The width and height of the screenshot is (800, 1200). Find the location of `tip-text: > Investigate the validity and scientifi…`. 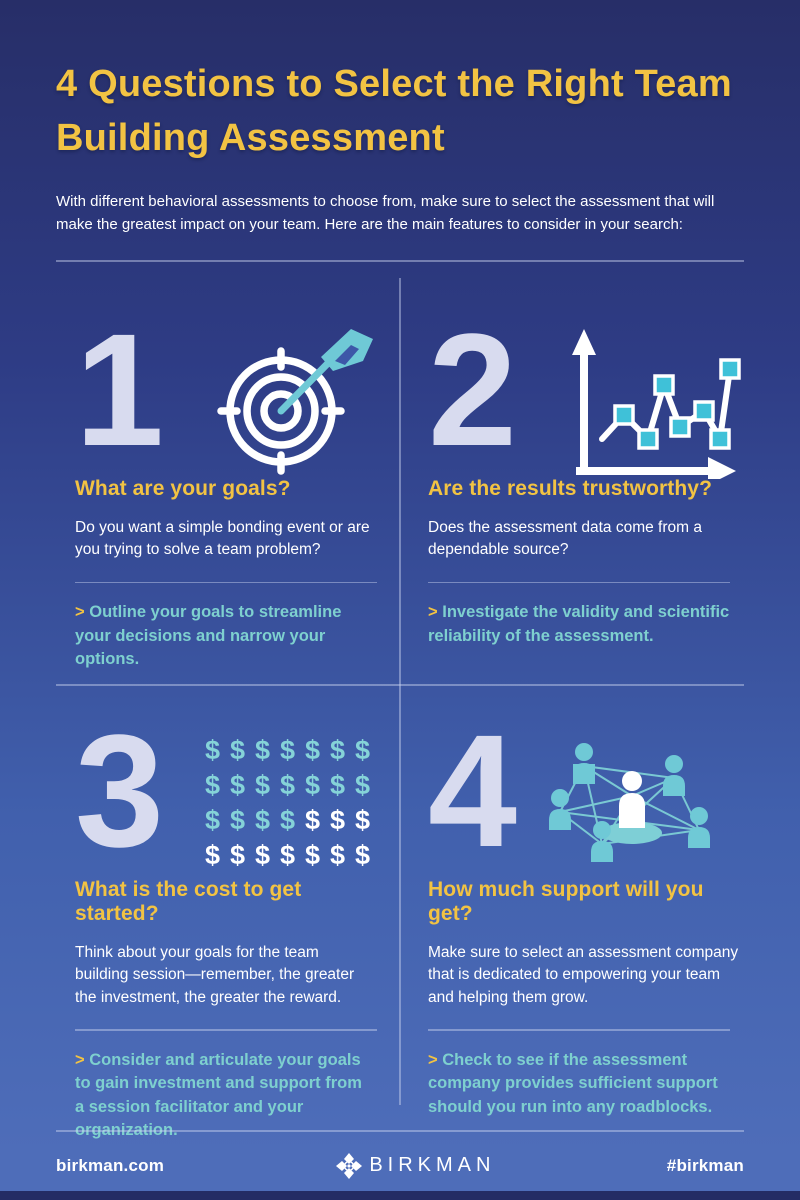

tip-text: > Investigate the validity and scientifi… is located at coordinates (585, 624).